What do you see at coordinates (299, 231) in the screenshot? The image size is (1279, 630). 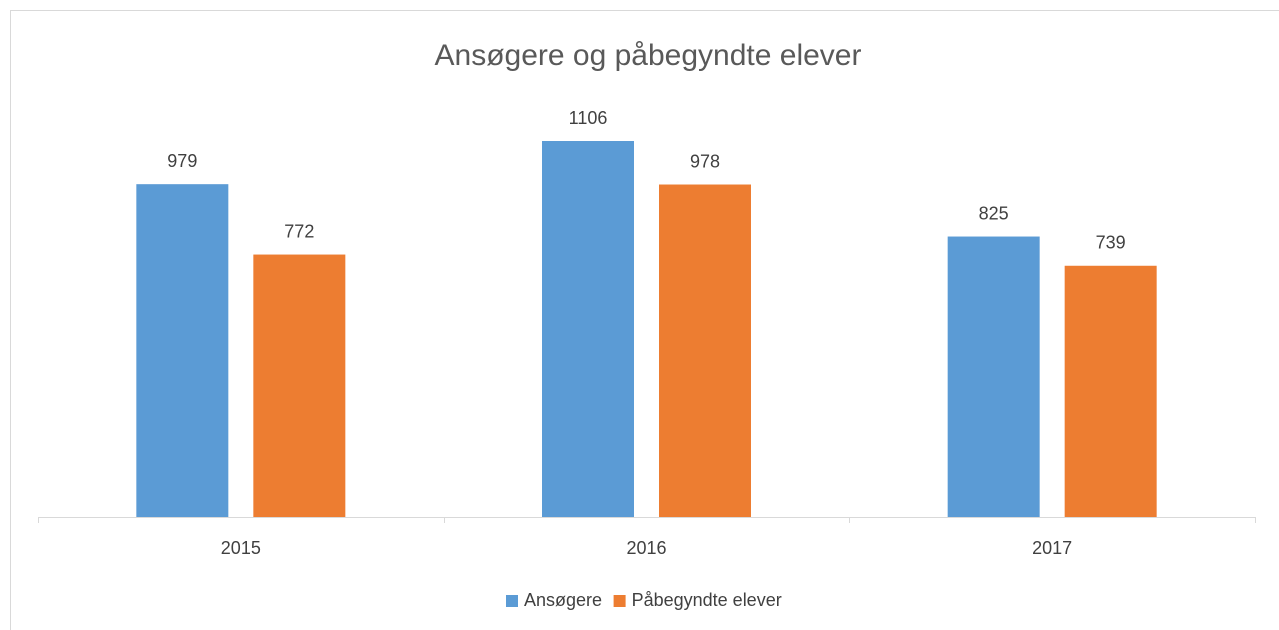 I see `data-label: 772` at bounding box center [299, 231].